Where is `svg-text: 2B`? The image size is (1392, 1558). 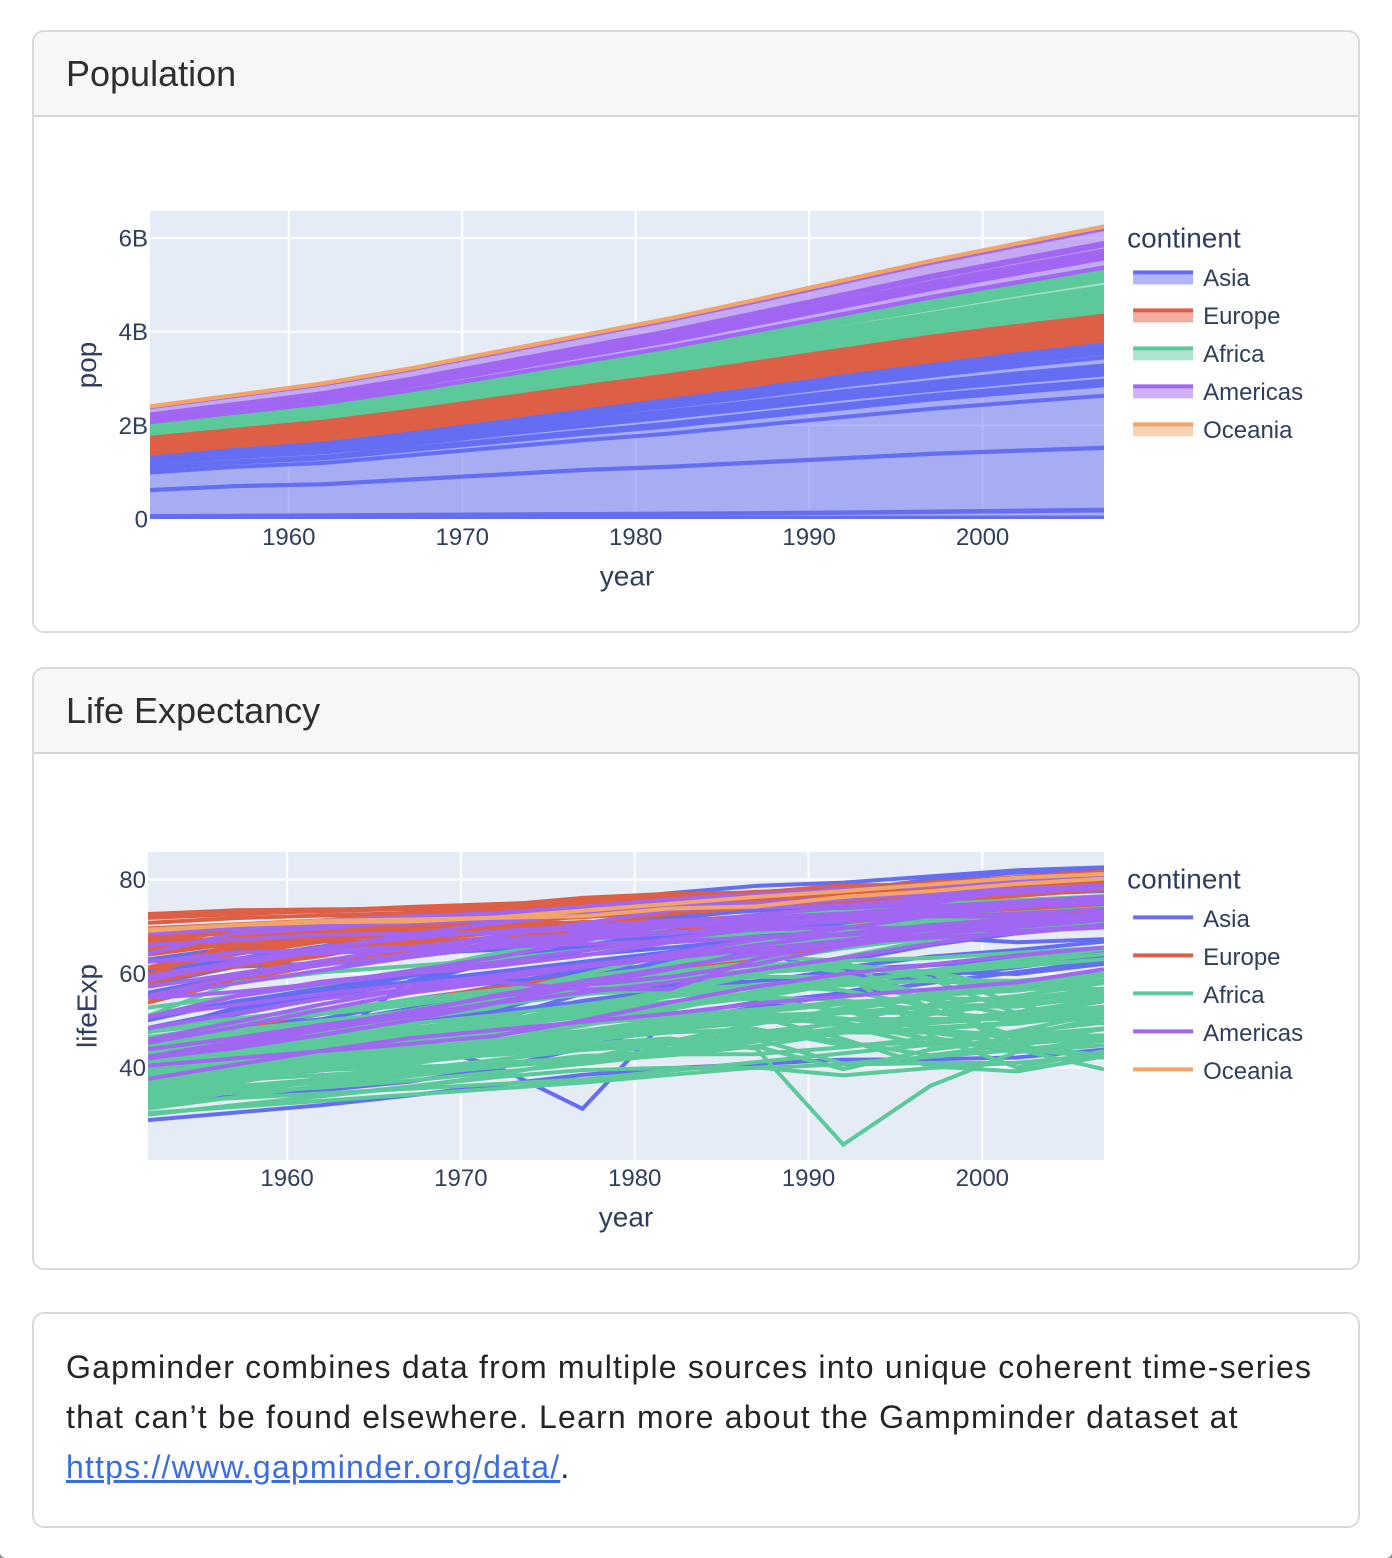 svg-text: 2B is located at coordinates (133, 426).